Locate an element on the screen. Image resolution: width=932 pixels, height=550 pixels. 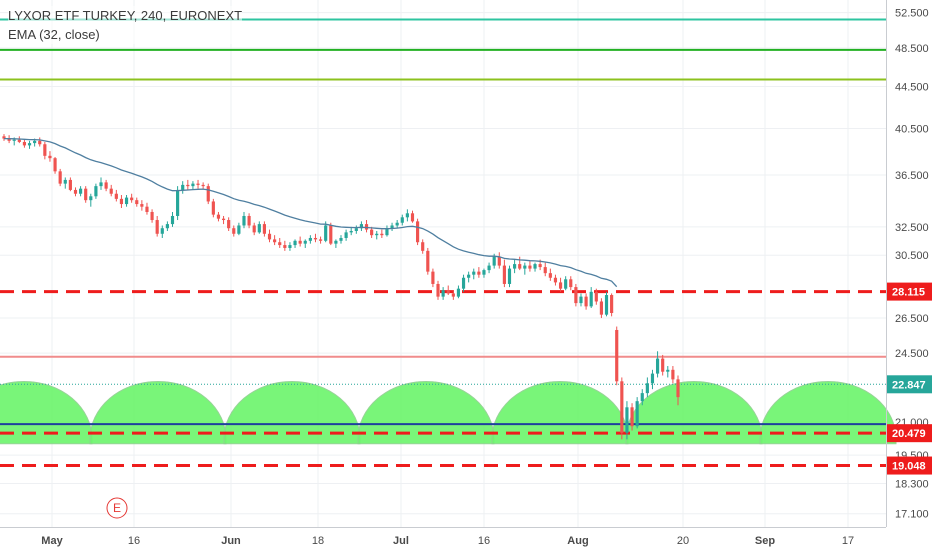
dashed-level-19-badge: 19.048 is located at coordinates (909, 465).